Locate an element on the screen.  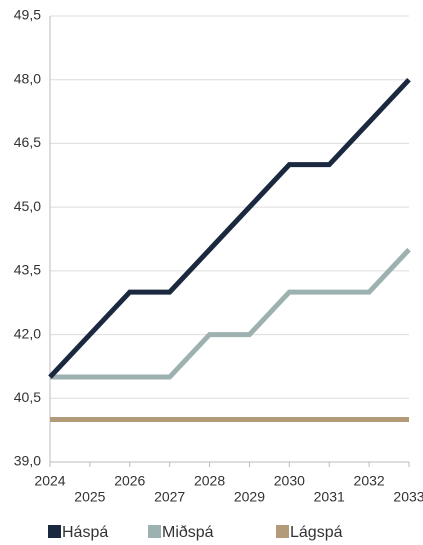
x-tick-label: 2025 is located at coordinates (89, 497).